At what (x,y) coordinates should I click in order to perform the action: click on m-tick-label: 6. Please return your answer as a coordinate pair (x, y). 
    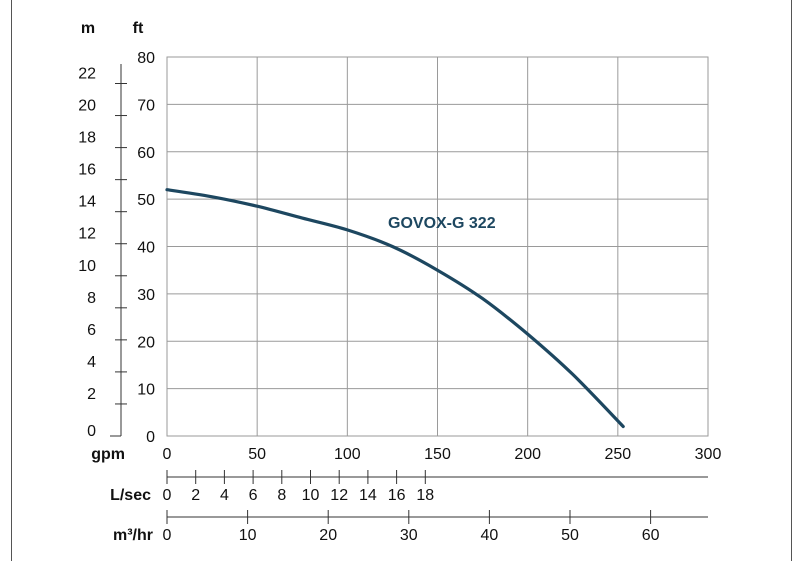
    Looking at the image, I should click on (91, 330).